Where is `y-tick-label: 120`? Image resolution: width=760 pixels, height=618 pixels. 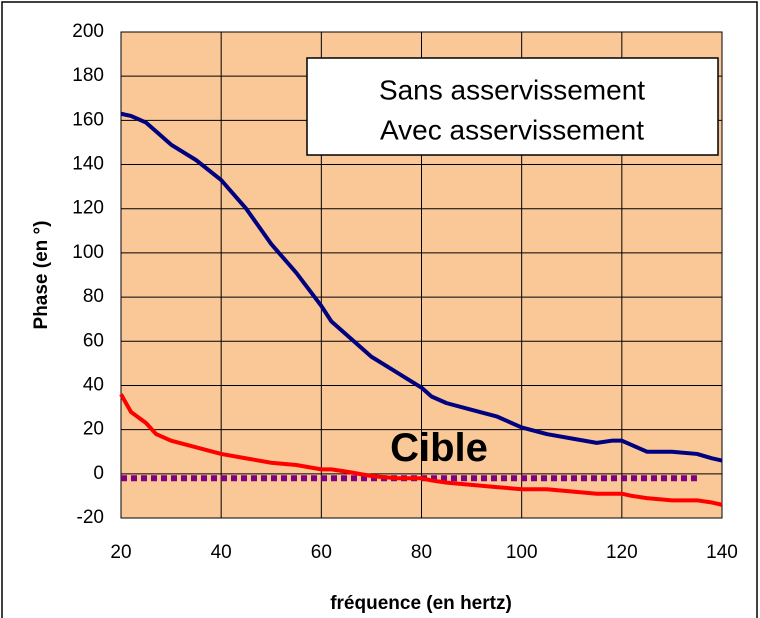 y-tick-label: 120 is located at coordinates (88, 208).